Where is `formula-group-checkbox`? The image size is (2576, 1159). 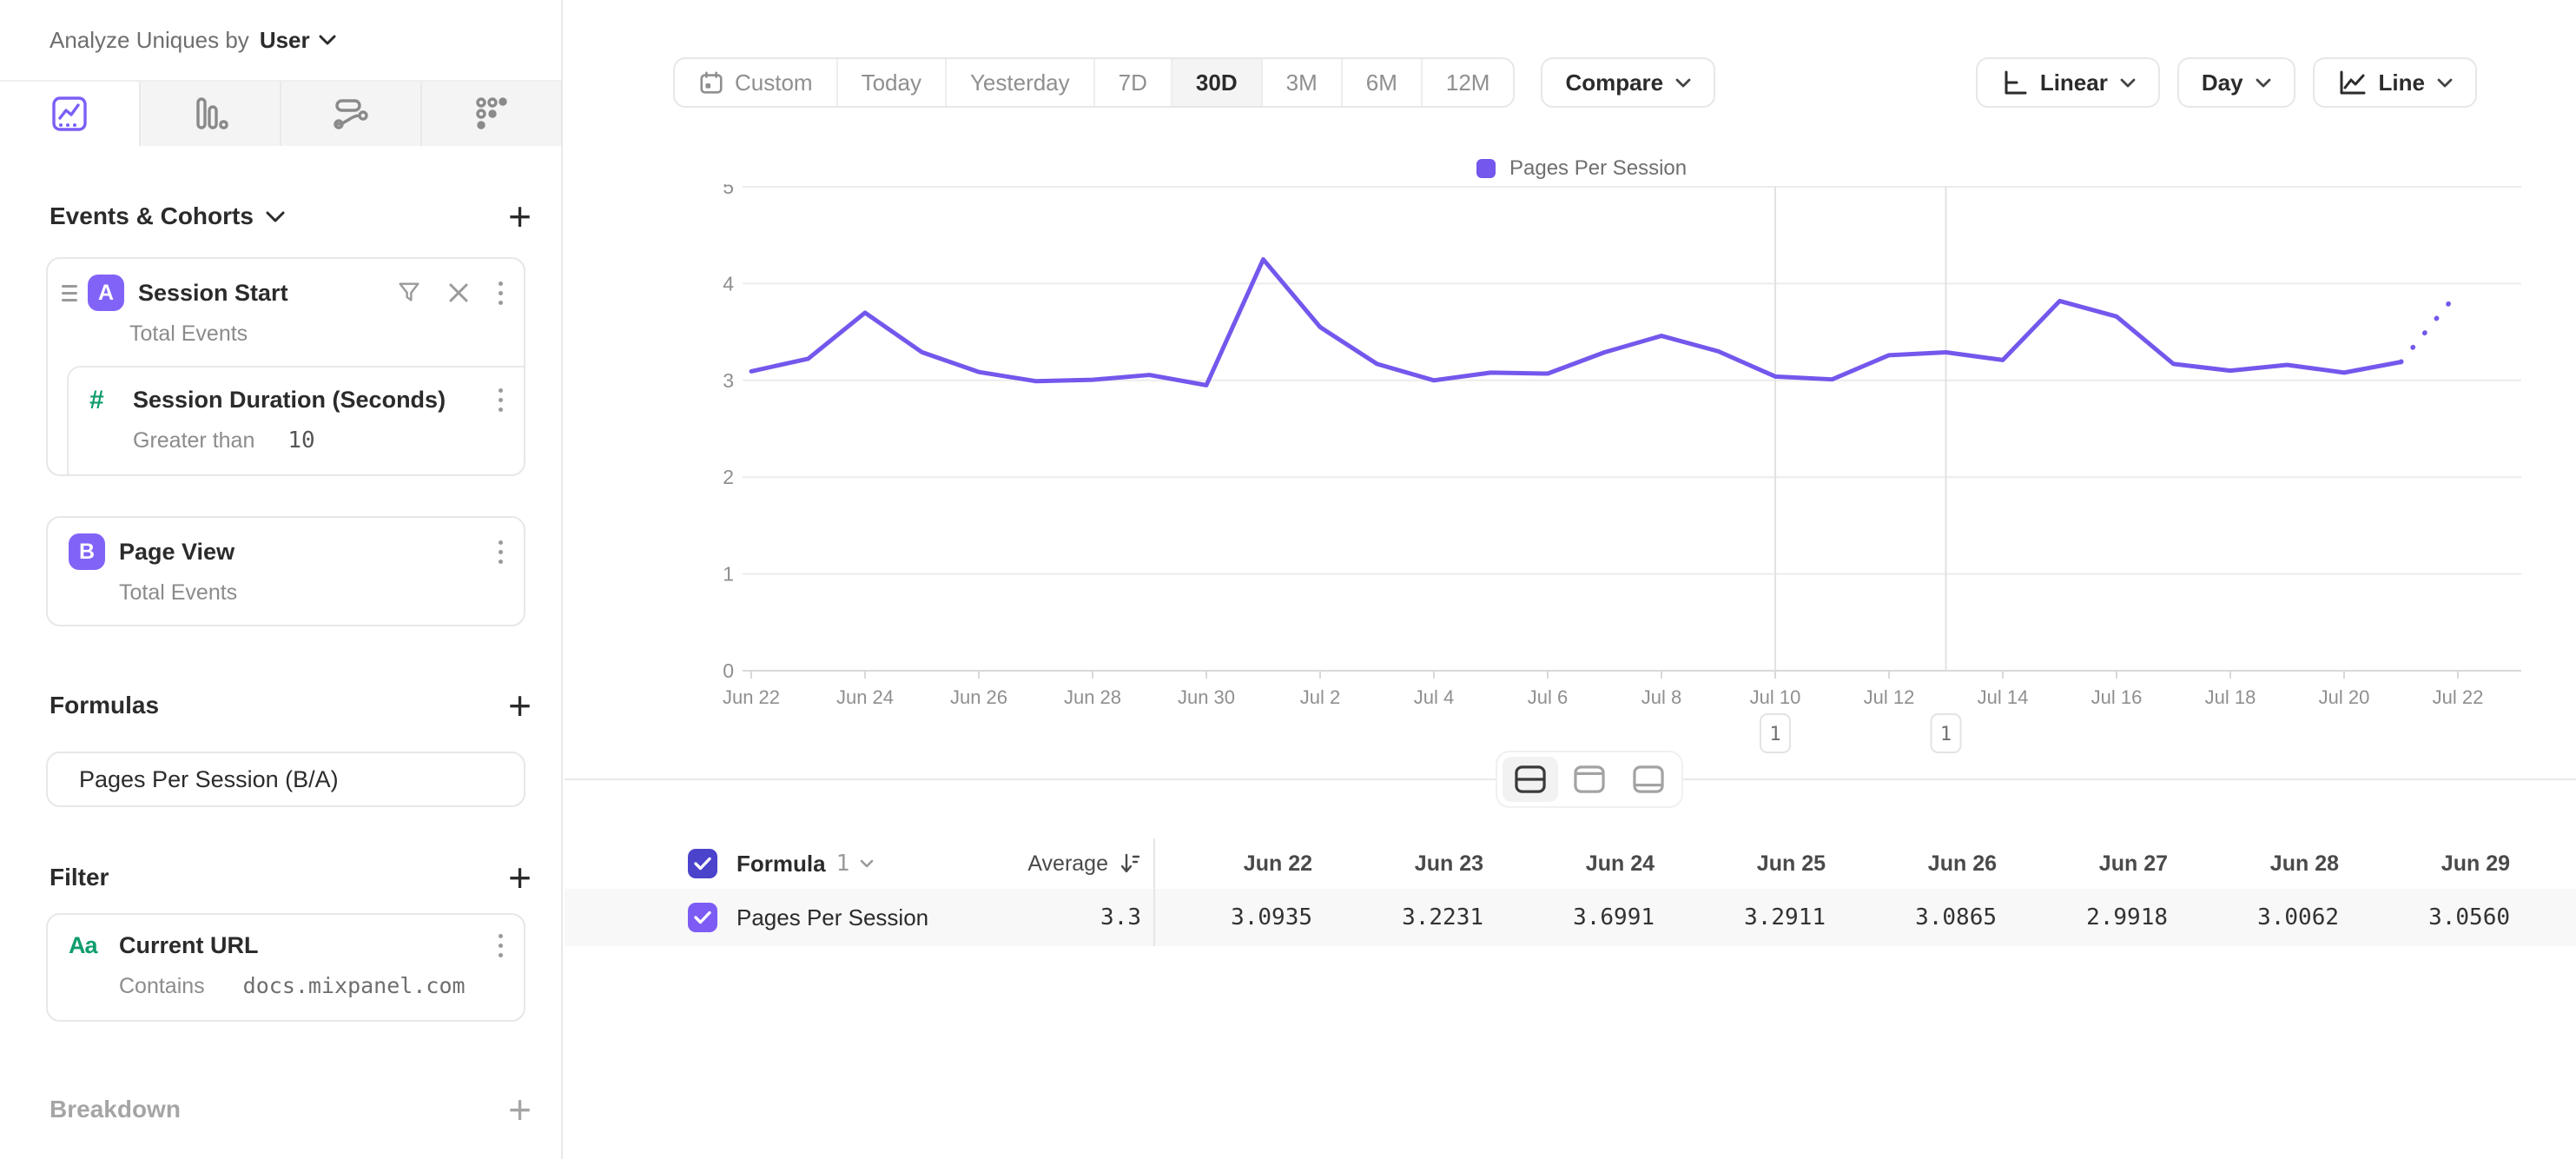 formula-group-checkbox is located at coordinates (702, 863).